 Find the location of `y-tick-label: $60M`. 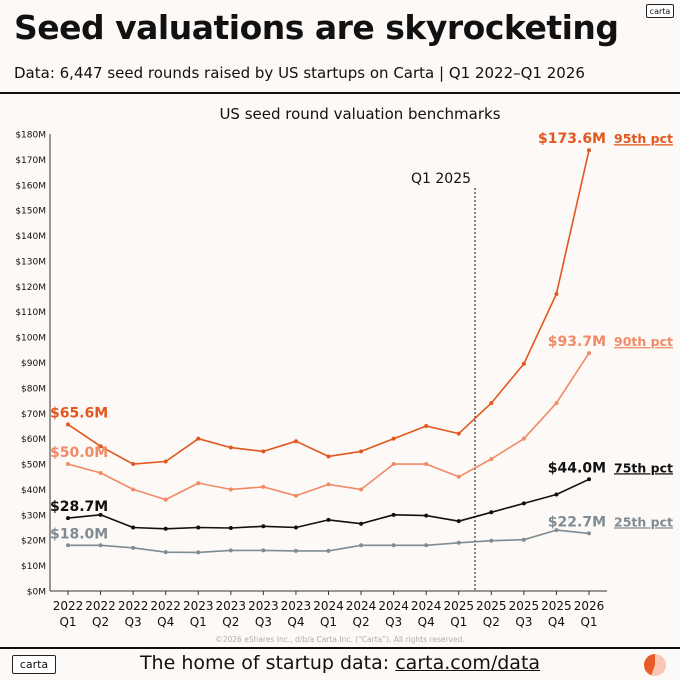

y-tick-label: $60M is located at coordinates (33, 440).